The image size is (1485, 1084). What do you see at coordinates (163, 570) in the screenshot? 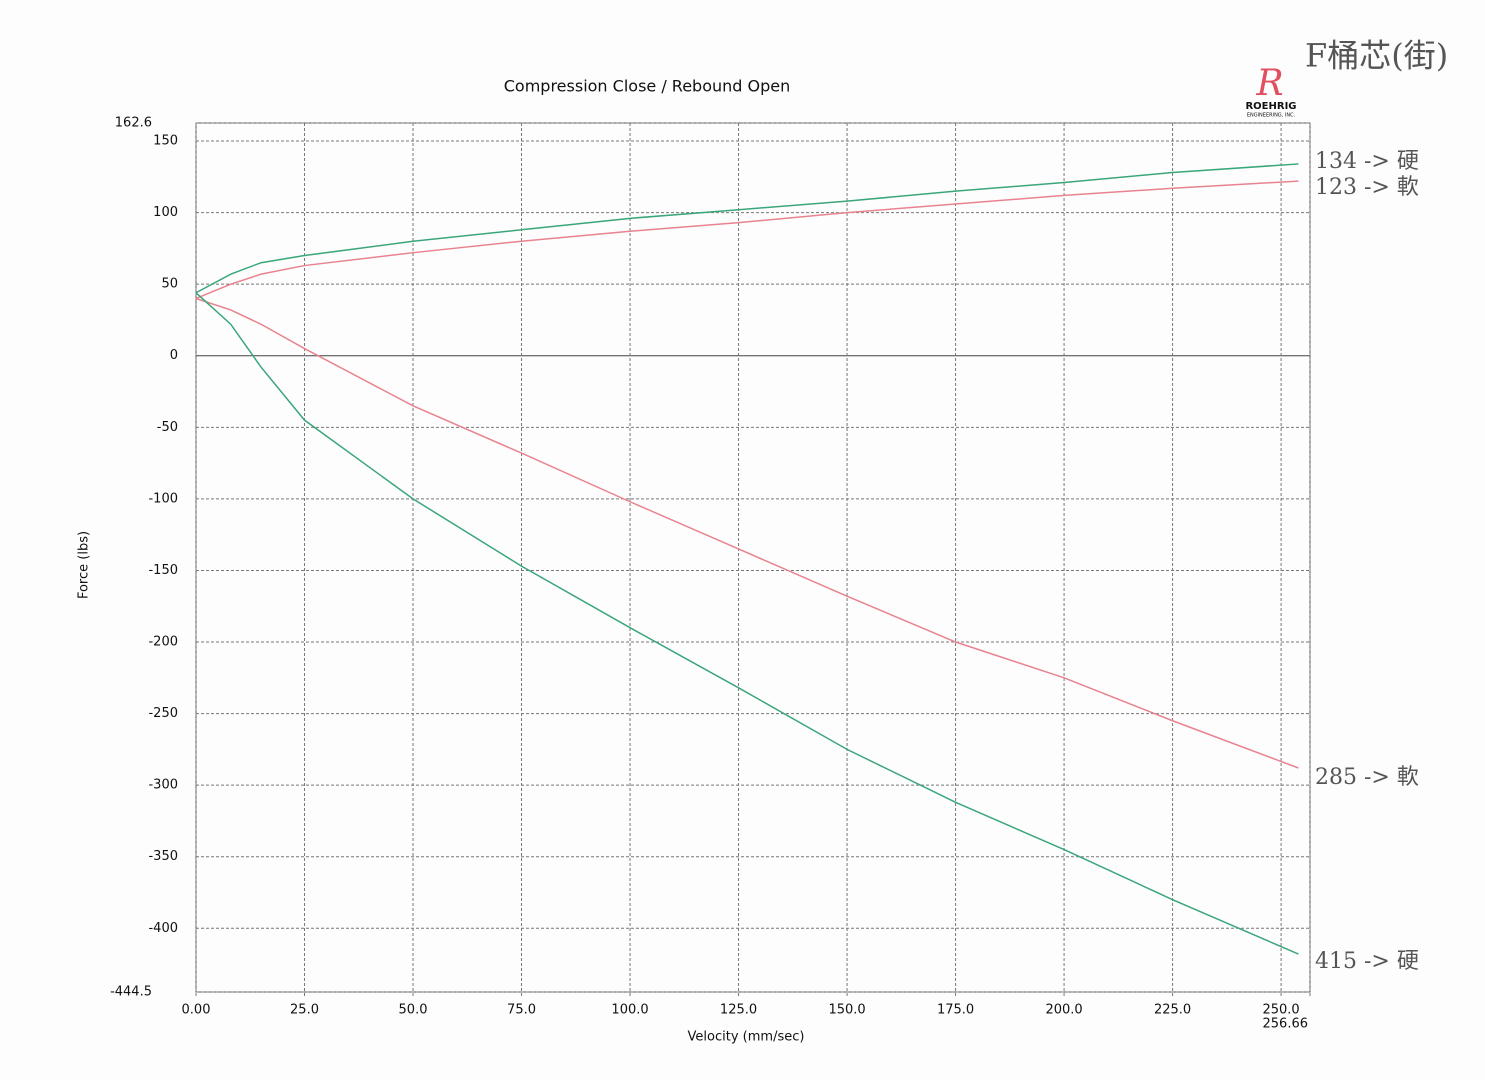
I see `y-tick-label: -150` at bounding box center [163, 570].